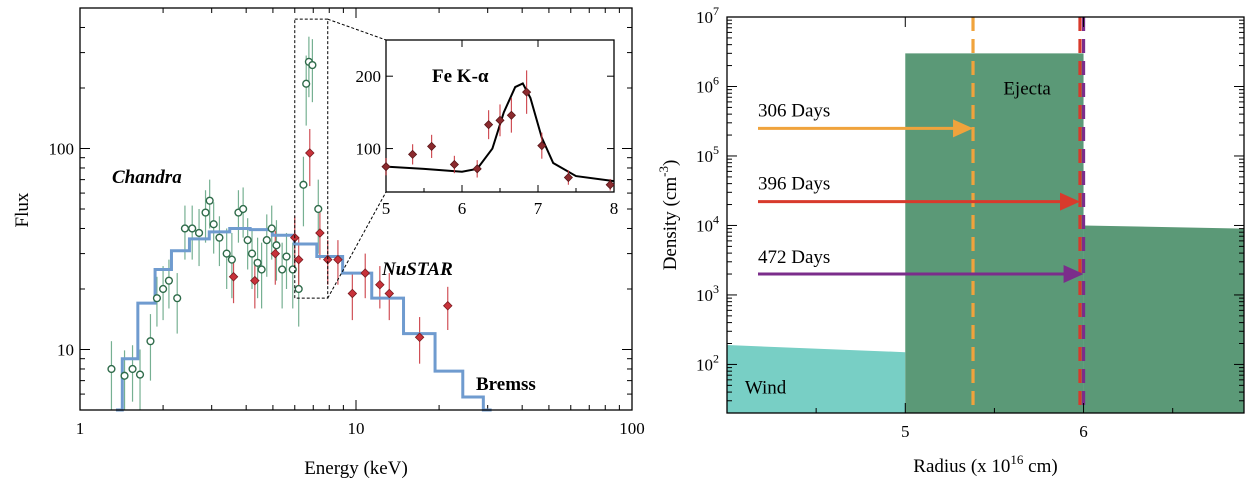 The width and height of the screenshot is (1249, 484). I want to click on tick-exponent: 3, so click(716, 289).